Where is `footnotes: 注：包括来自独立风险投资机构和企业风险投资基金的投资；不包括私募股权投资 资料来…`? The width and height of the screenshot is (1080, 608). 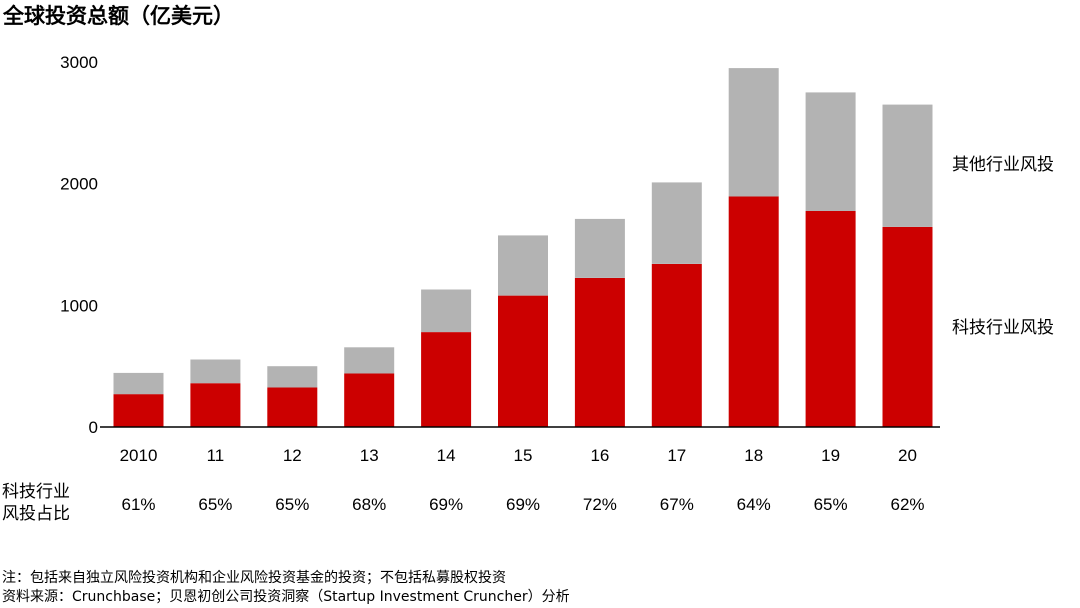 footnotes: 注：包括来自独立风险投资机构和企业风险投资基金的投资；不包括私募股权投资 资料来… is located at coordinates (286, 588).